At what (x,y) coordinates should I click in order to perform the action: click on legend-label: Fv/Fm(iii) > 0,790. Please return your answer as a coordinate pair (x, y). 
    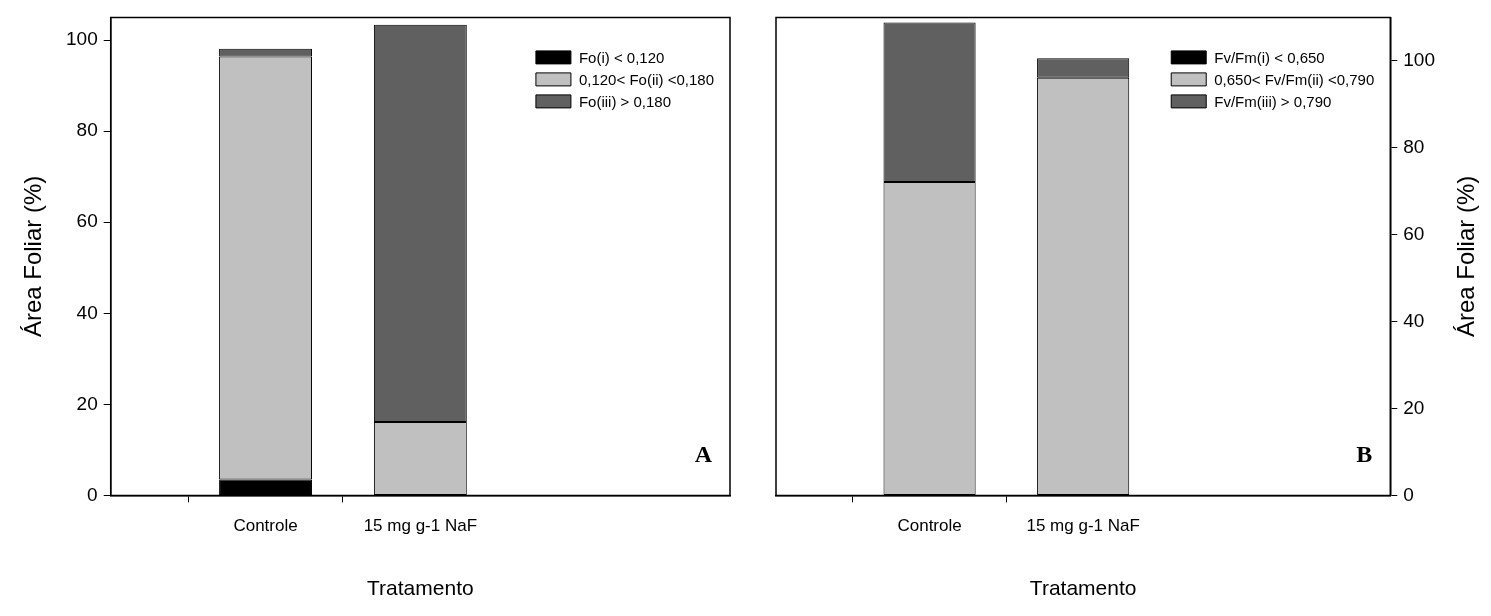
    Looking at the image, I should click on (1273, 101).